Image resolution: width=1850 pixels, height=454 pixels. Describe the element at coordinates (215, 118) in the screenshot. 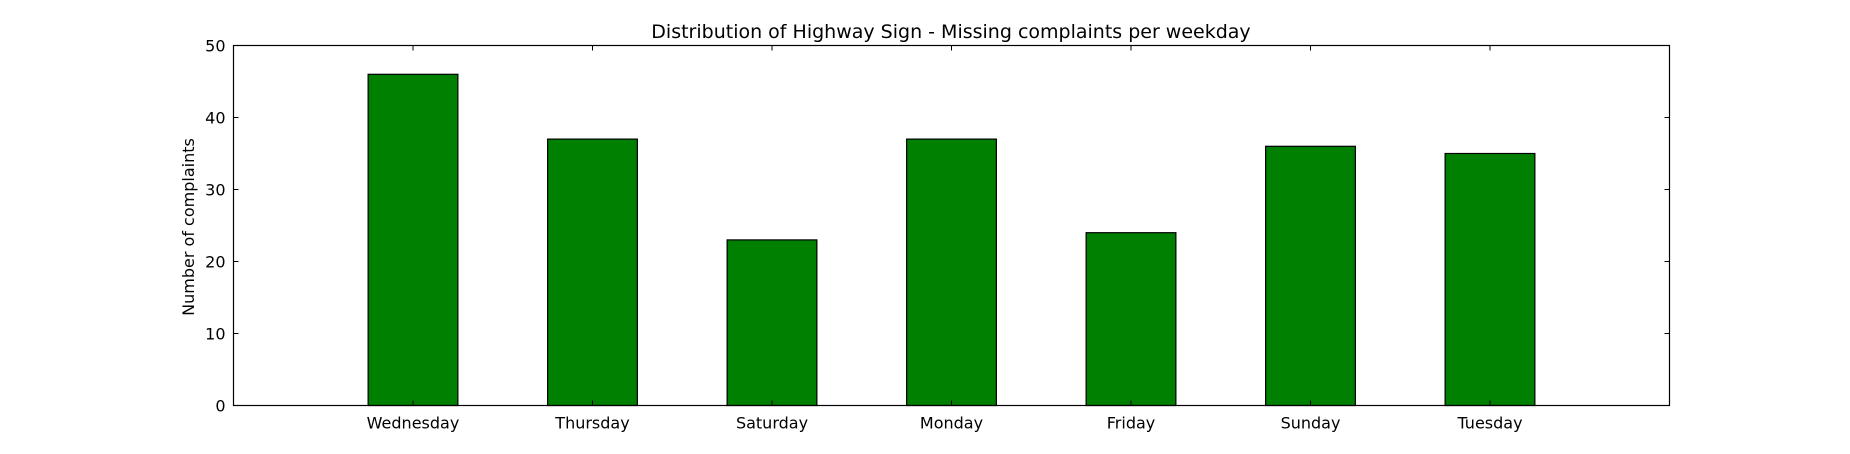

I see `y-tick-label: 40` at that location.